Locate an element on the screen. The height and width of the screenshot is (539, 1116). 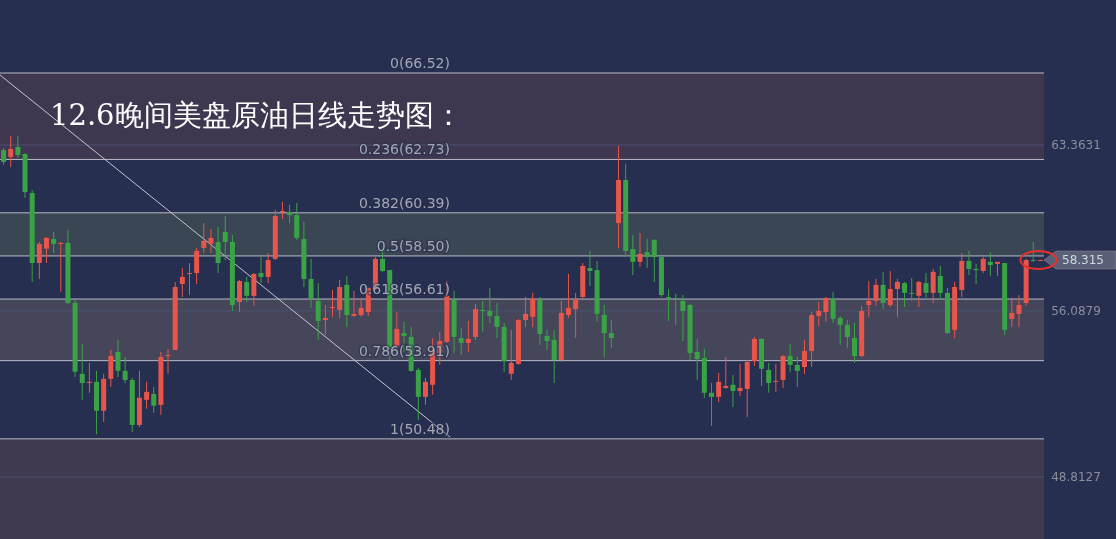
ref-line-label: 0(66.52) is located at coordinates (420, 62).